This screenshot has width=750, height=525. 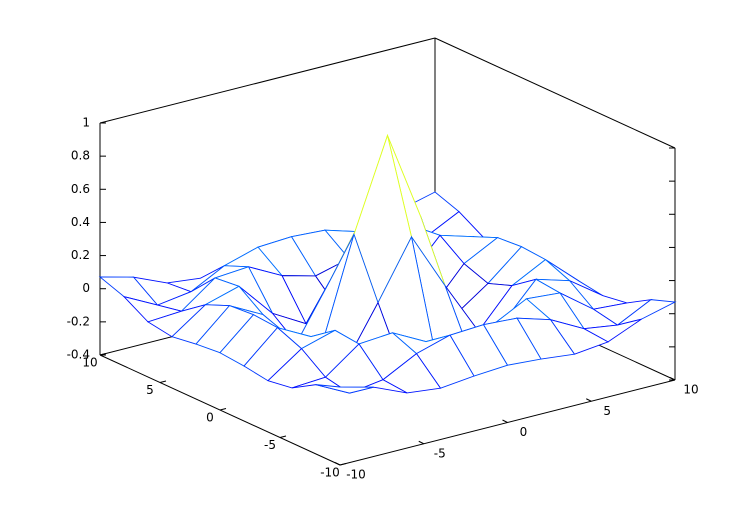 I want to click on x-tick-label: 5, so click(x=607, y=411).